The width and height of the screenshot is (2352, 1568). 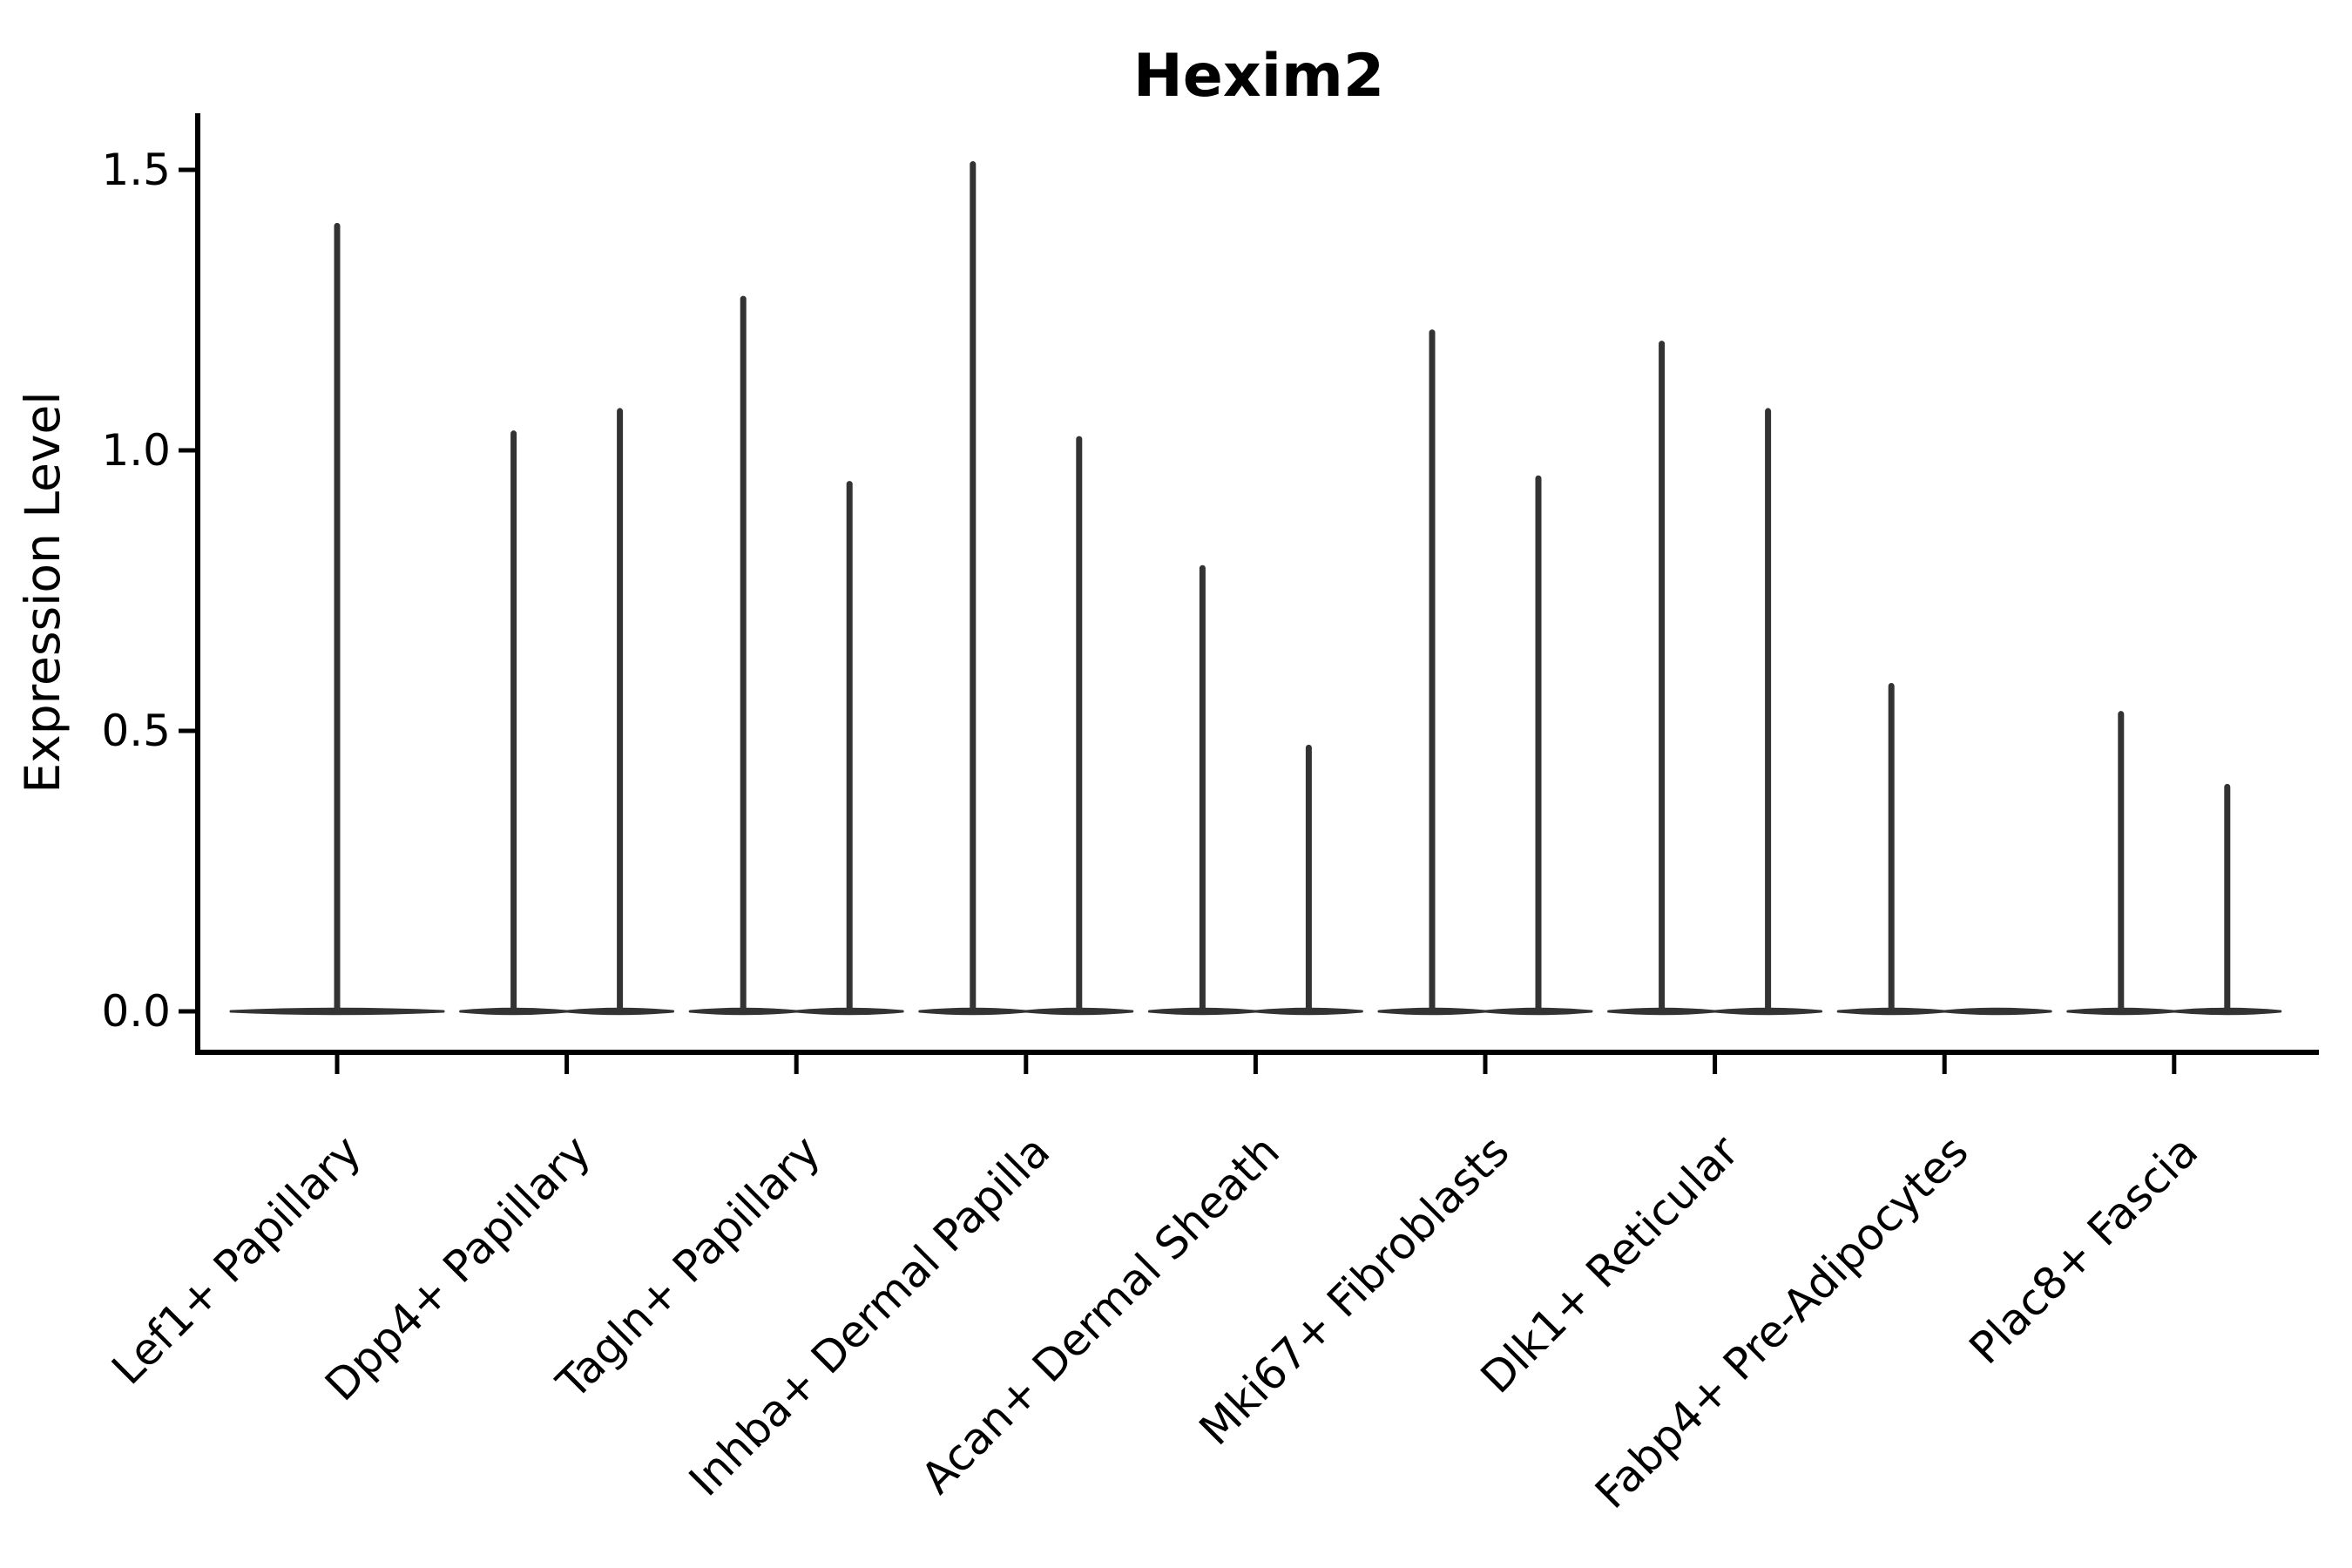 What do you see at coordinates (2084, 1250) in the screenshot?
I see `x-tick-label: Plac8+ Fascia` at bounding box center [2084, 1250].